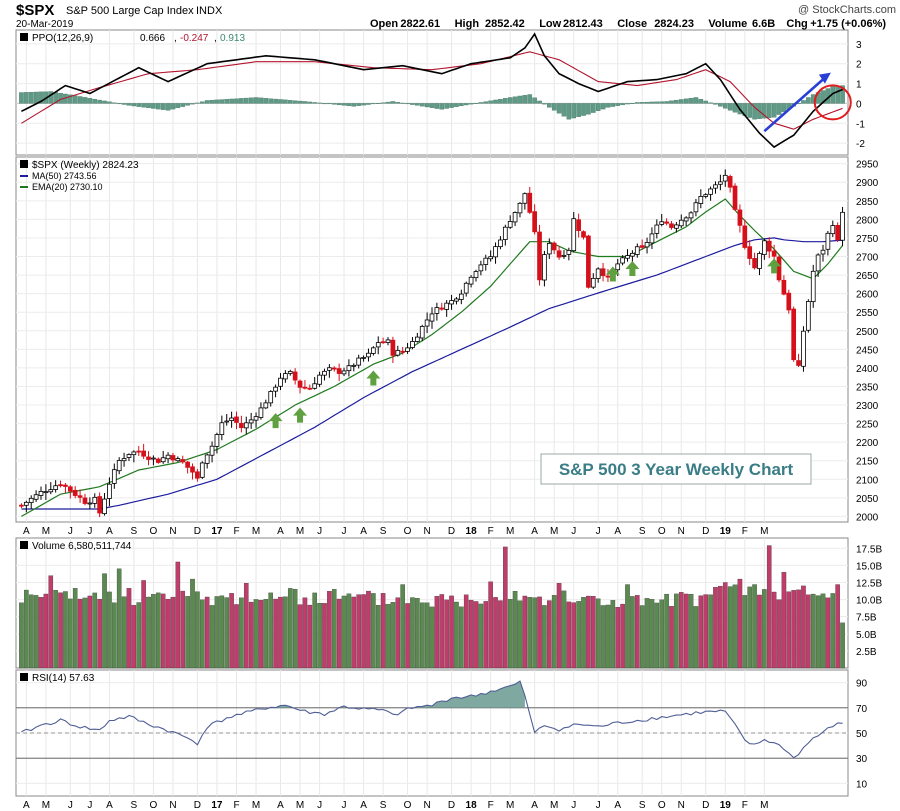 The width and height of the screenshot is (900, 811). Describe the element at coordinates (869, 566) in the screenshot. I see `volume-y-tick: 15.0B` at that location.